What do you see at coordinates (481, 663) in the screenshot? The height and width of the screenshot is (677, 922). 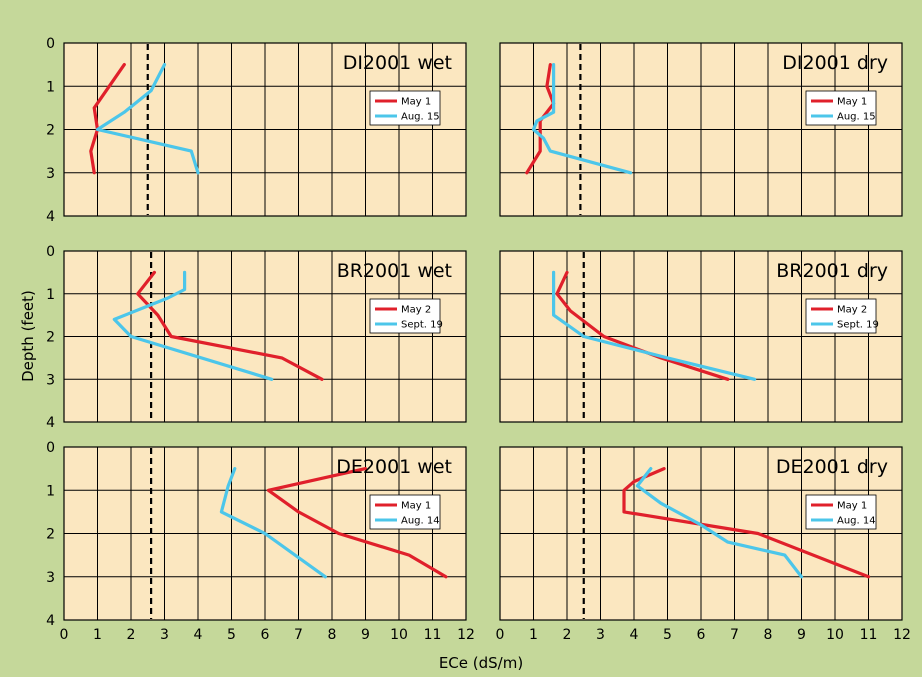 I see `x-axis-label: ECe (dS/m)` at bounding box center [481, 663].